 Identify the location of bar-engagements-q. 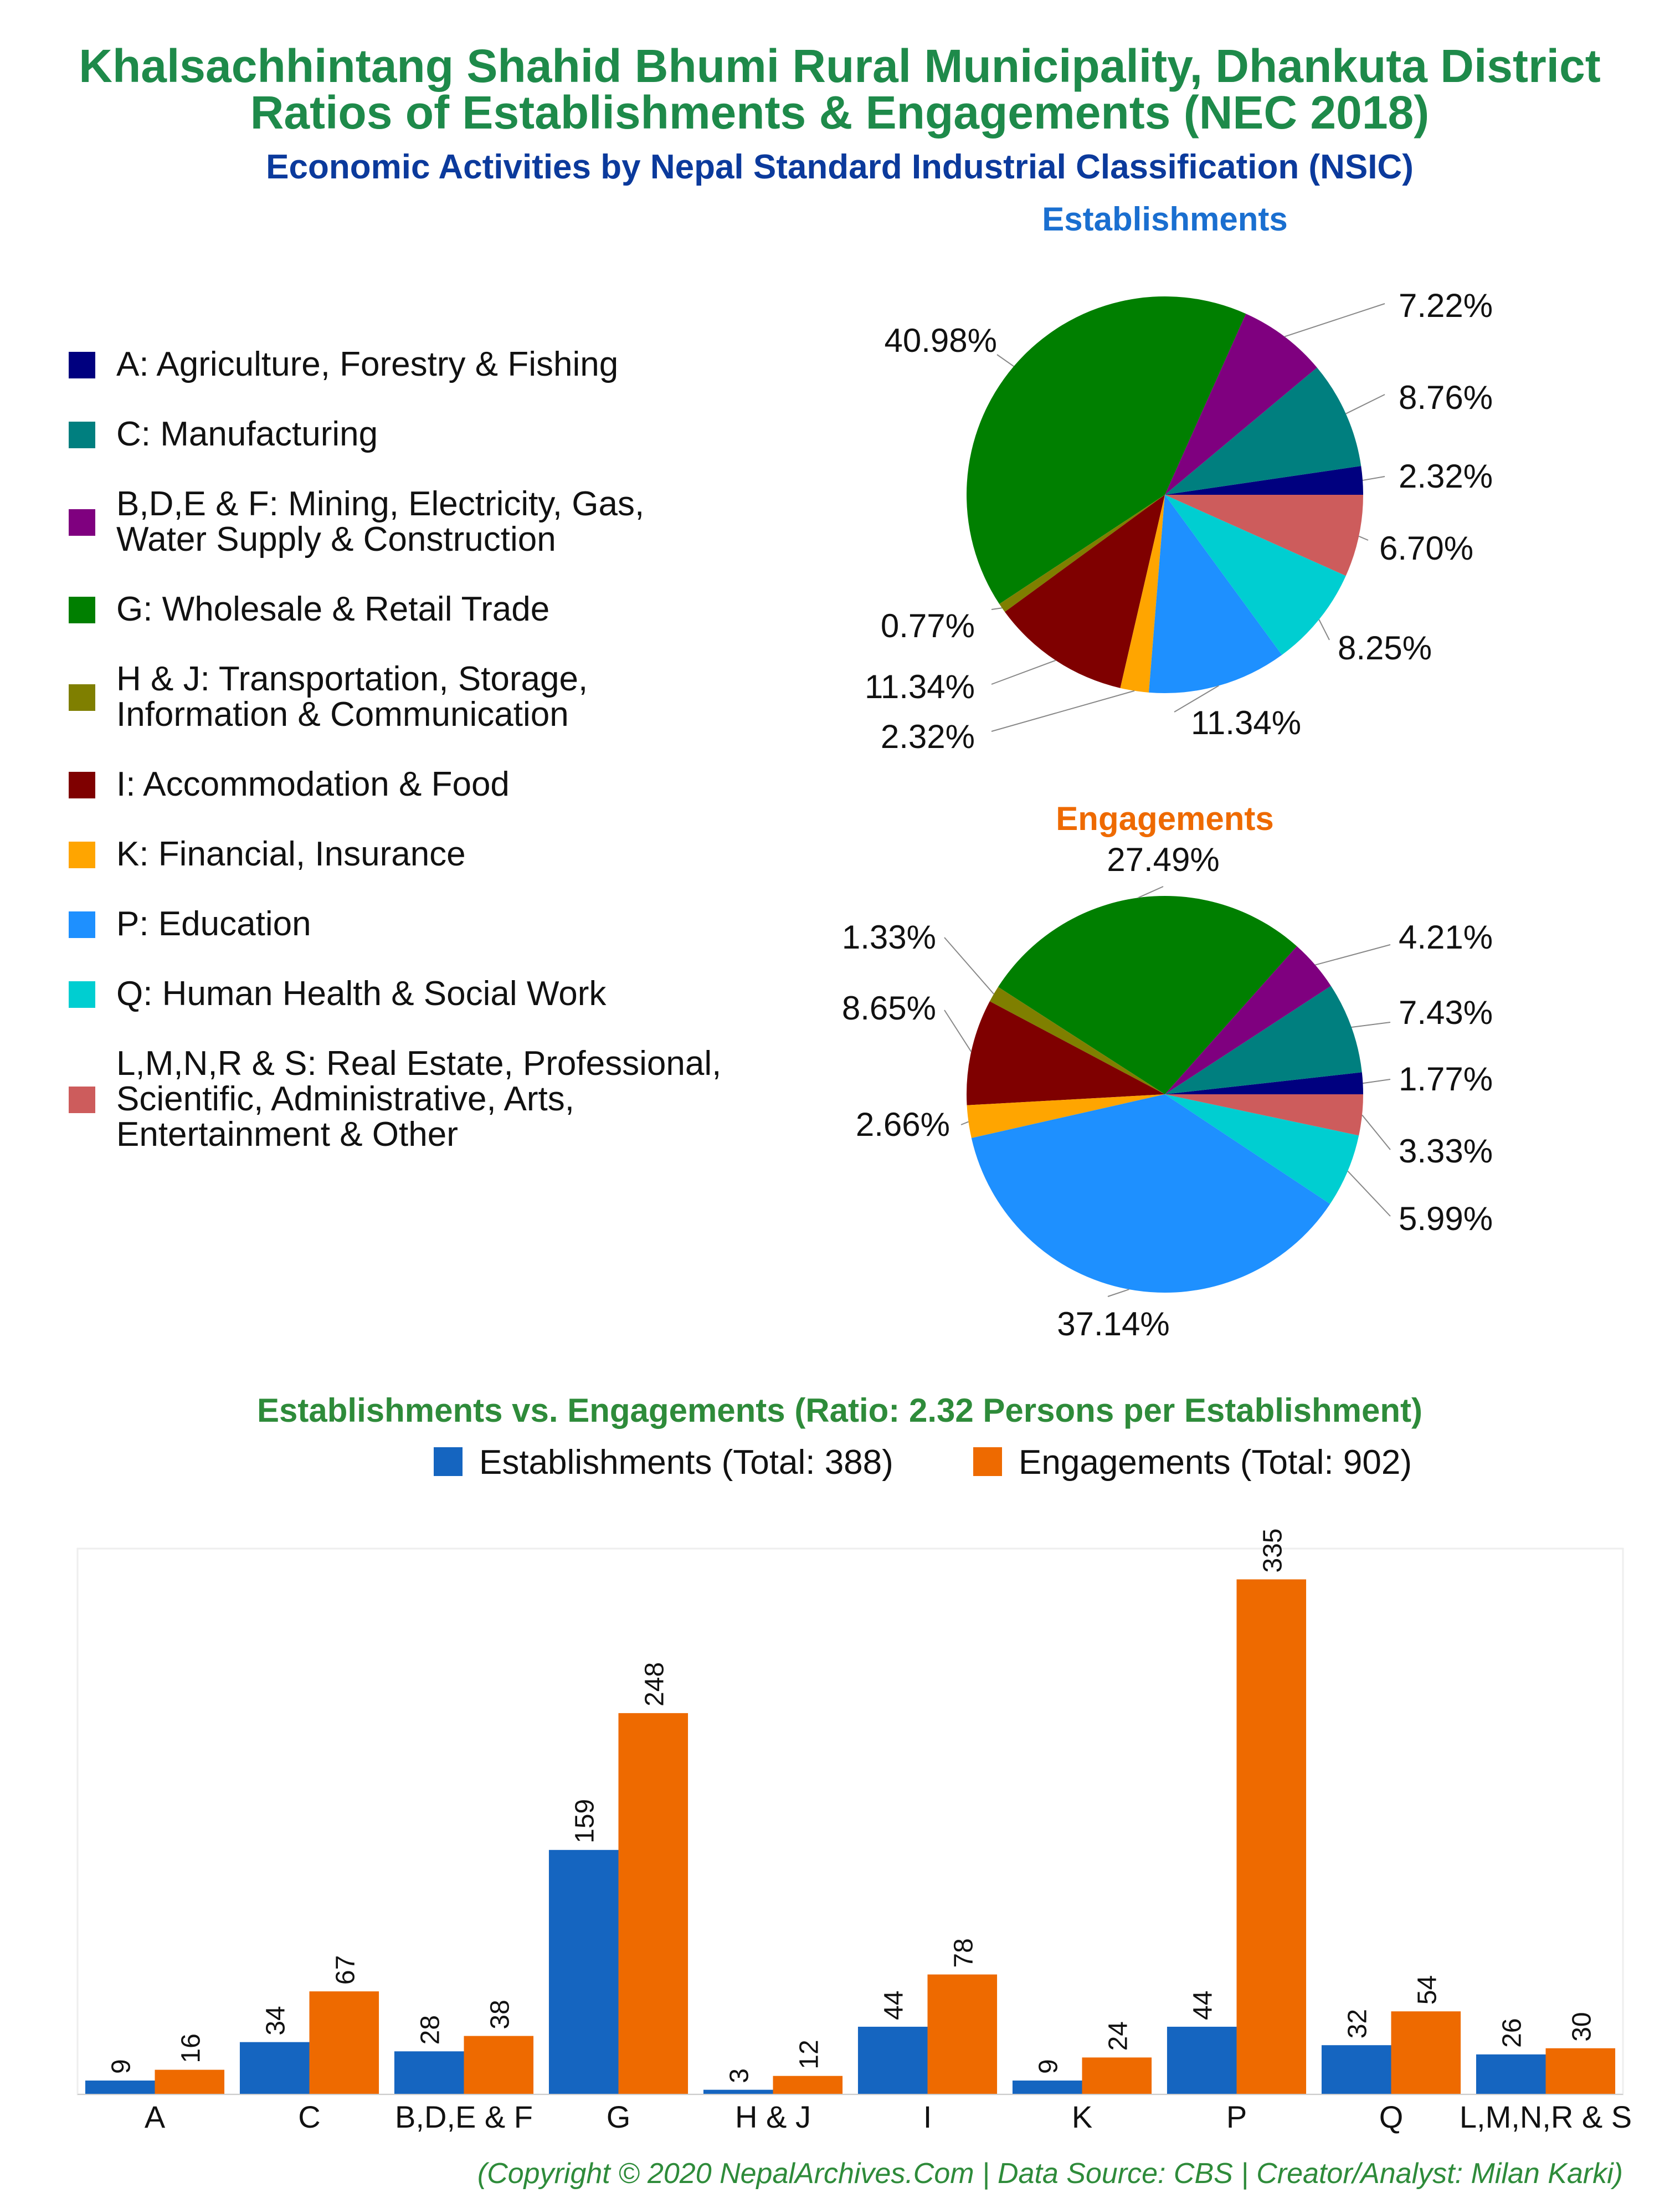
(1426, 2052).